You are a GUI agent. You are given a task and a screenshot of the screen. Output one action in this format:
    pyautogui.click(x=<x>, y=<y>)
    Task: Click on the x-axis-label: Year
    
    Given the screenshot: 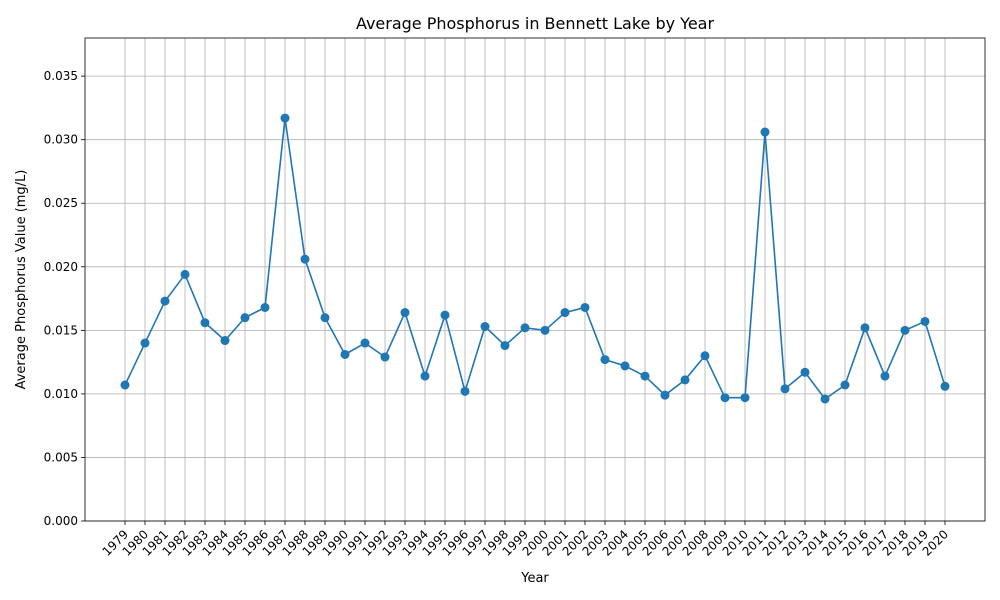 What is the action you would take?
    pyautogui.click(x=534, y=578)
    